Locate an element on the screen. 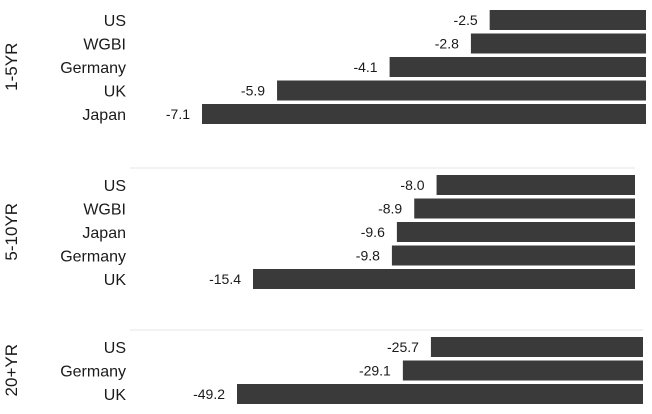 This screenshot has width=652, height=414. group-label: 20+YR is located at coordinates (11, 370).